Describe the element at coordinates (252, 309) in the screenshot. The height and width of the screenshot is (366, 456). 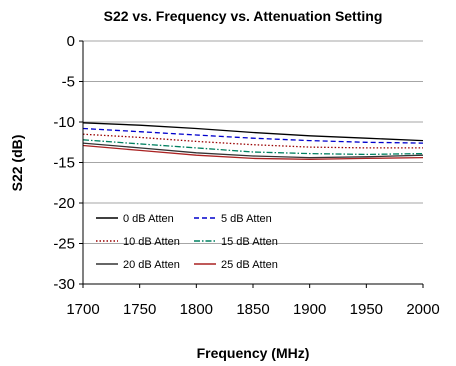
I see `x-tick-label-3: 1850` at that location.